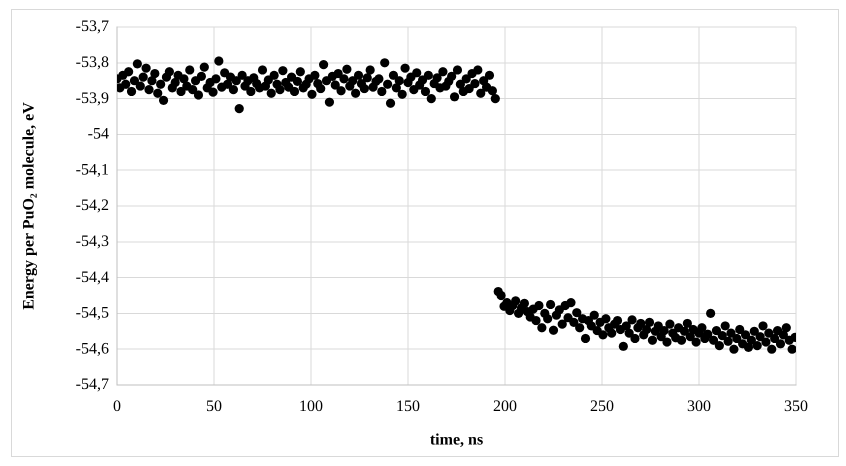 This screenshot has height=466, width=846. What do you see at coordinates (92, 63) in the screenshot?
I see `y-tick-label: -53,8` at bounding box center [92, 63].